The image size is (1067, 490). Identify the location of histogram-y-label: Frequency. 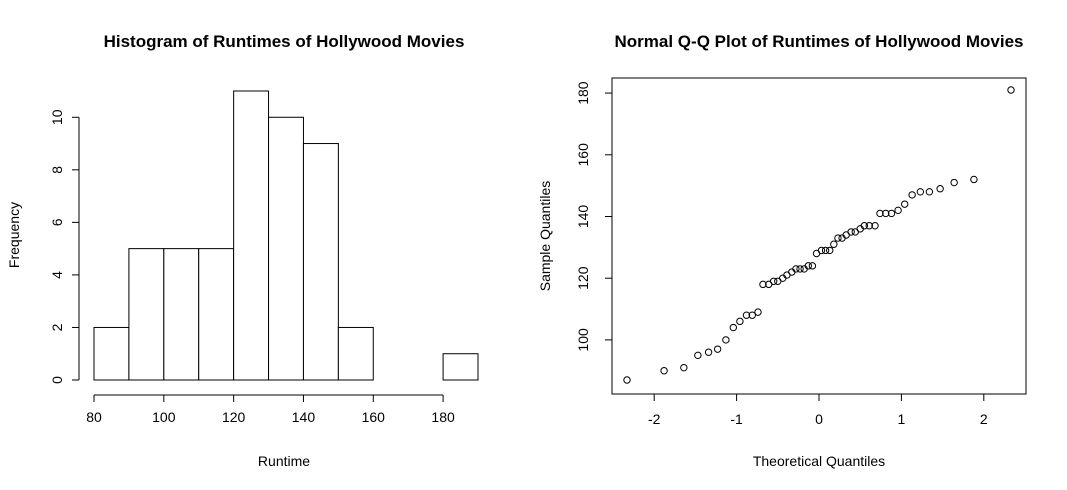
(14, 235).